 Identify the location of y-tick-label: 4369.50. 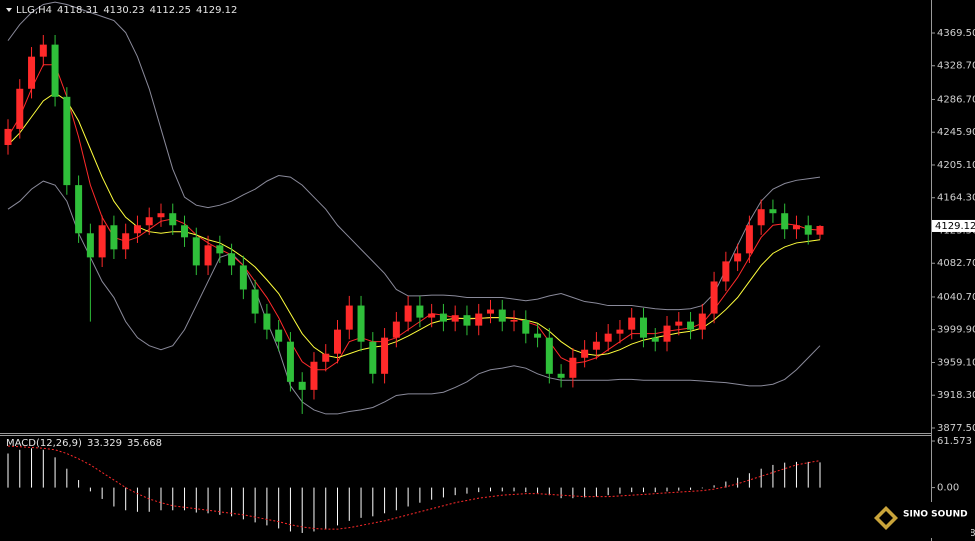
(956, 33).